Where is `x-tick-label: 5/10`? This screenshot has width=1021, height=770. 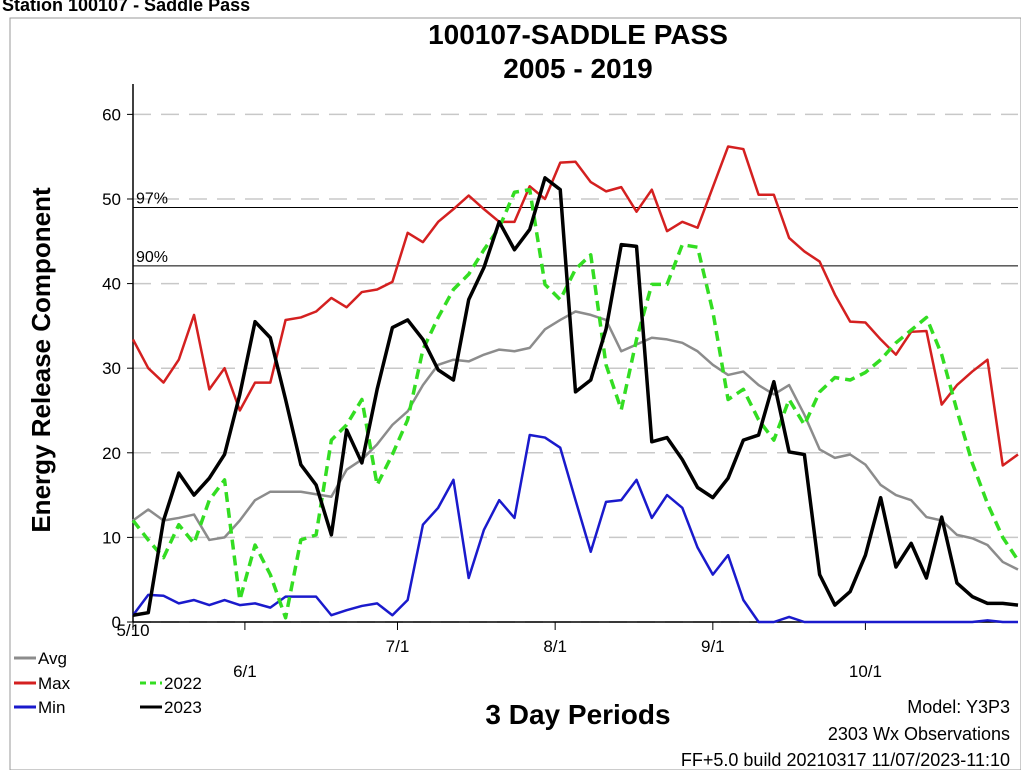
x-tick-label: 5/10 is located at coordinates (132, 630).